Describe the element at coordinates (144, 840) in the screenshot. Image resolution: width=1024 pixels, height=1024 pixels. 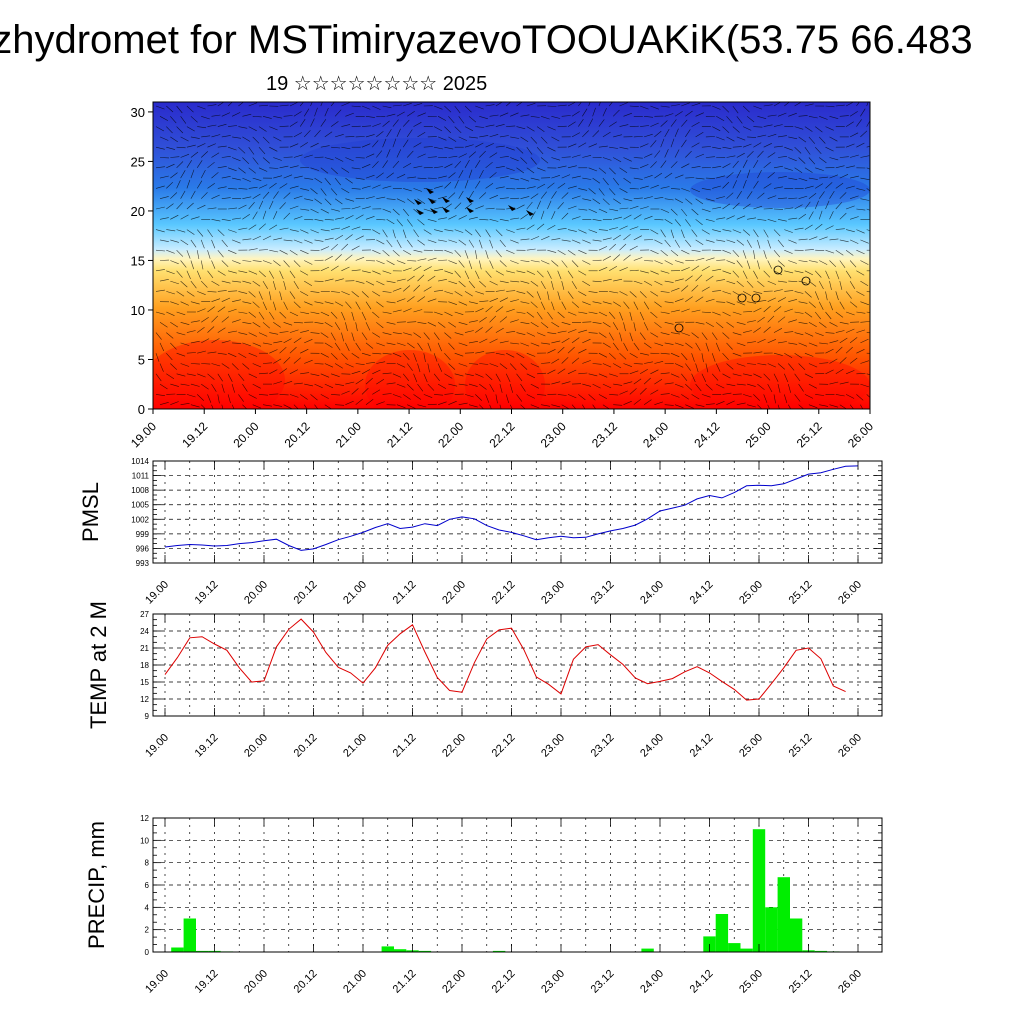
I see `y-tick-label: 10` at that location.